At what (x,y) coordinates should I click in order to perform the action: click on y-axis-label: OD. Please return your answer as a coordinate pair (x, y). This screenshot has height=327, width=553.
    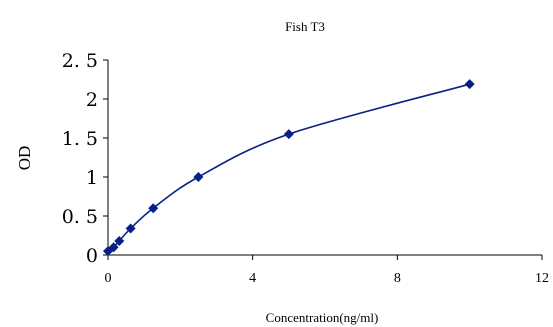
    Looking at the image, I should click on (24, 158).